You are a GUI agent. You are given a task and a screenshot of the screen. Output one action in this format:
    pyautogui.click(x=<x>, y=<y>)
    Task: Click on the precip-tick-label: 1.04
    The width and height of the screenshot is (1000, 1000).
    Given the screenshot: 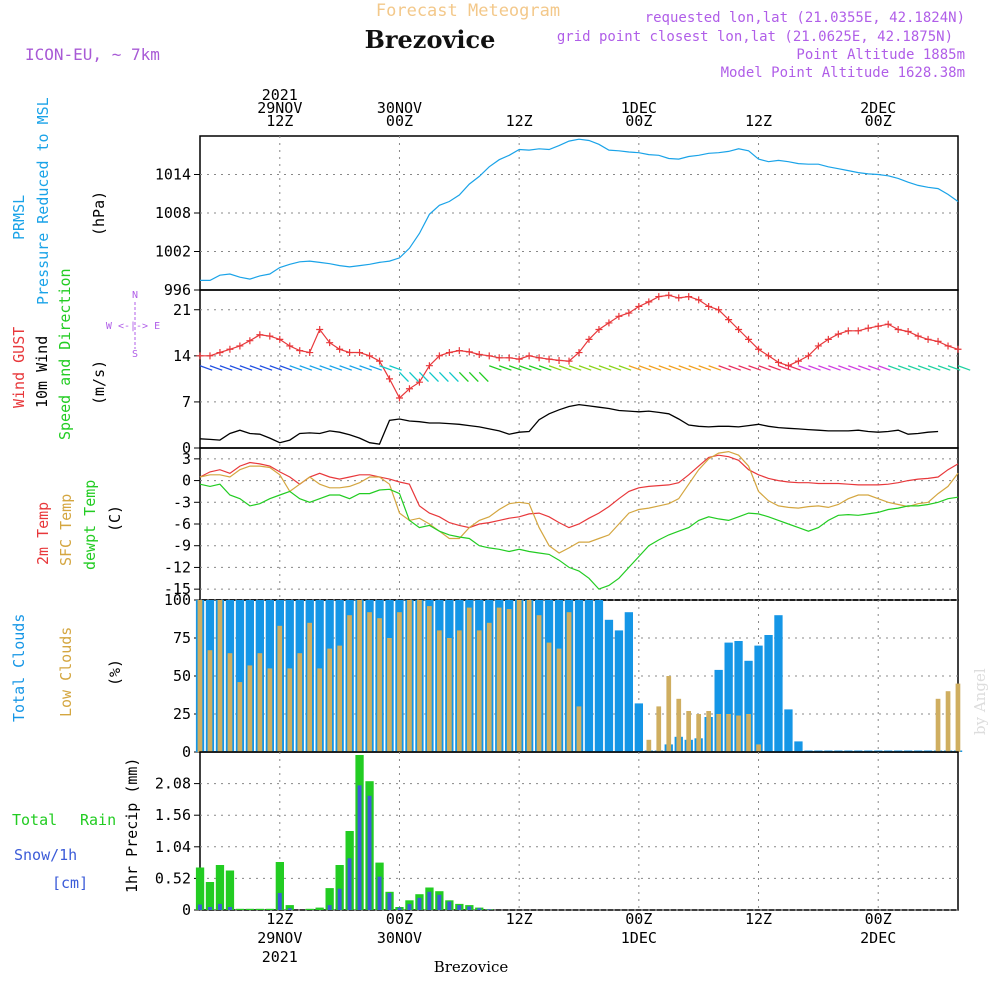 What is the action you would take?
    pyautogui.click(x=173, y=847)
    